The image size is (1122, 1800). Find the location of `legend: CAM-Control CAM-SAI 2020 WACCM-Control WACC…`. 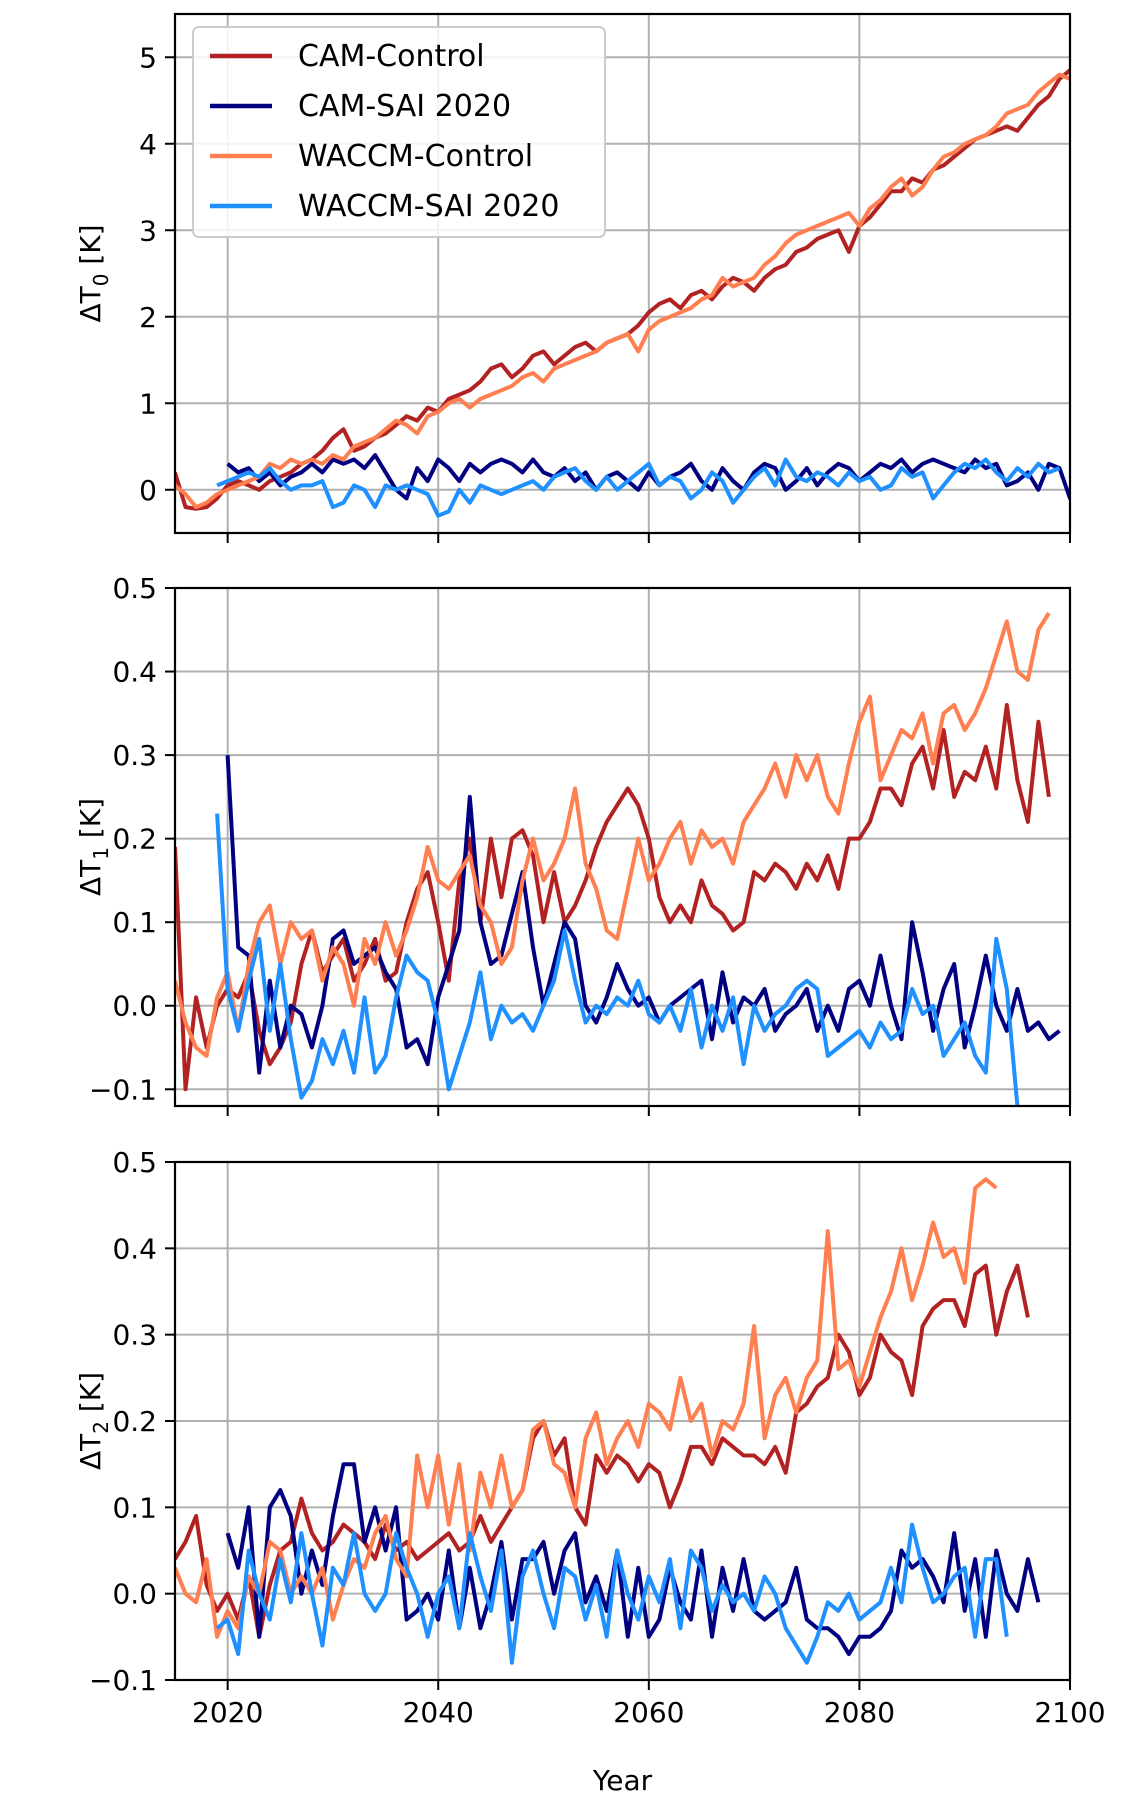

legend: CAM-Control CAM-SAI 2020 WACCM-Control WACC… is located at coordinates (399, 132).